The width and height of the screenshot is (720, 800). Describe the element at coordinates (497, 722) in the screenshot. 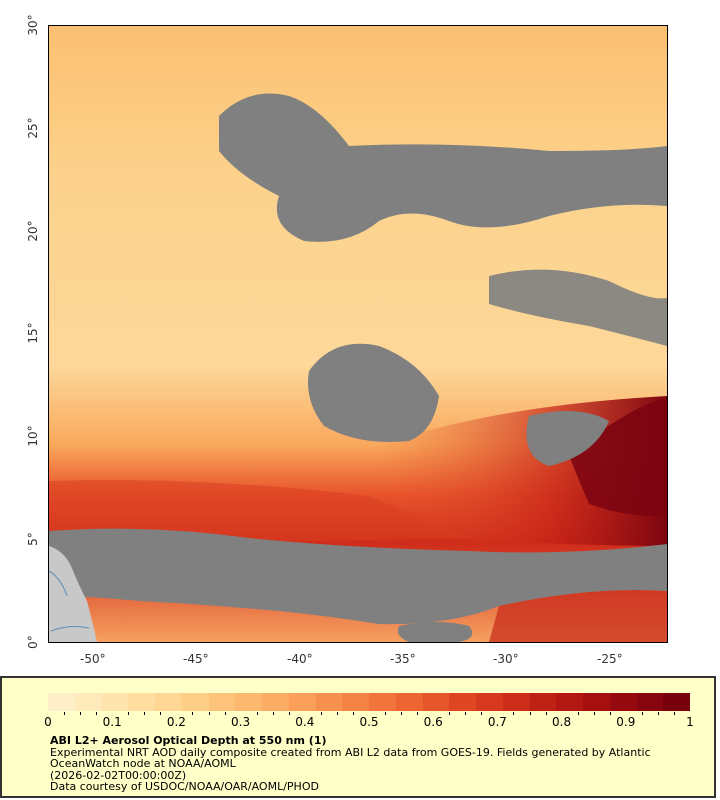

I see `colorbar-tick-label: 0.7` at that location.